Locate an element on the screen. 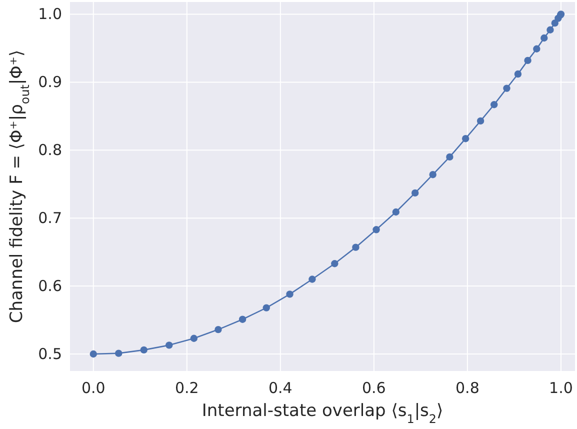  y-tick-label: 0.6 is located at coordinates (50, 286).